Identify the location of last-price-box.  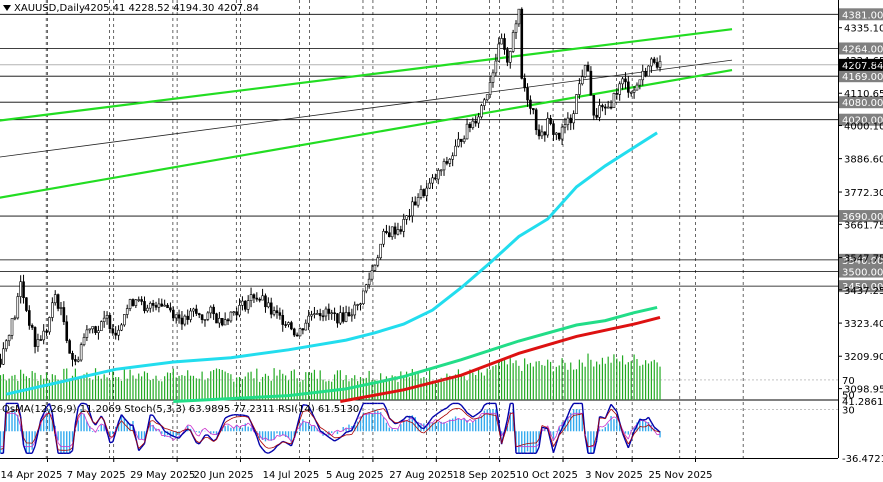
(861, 64).